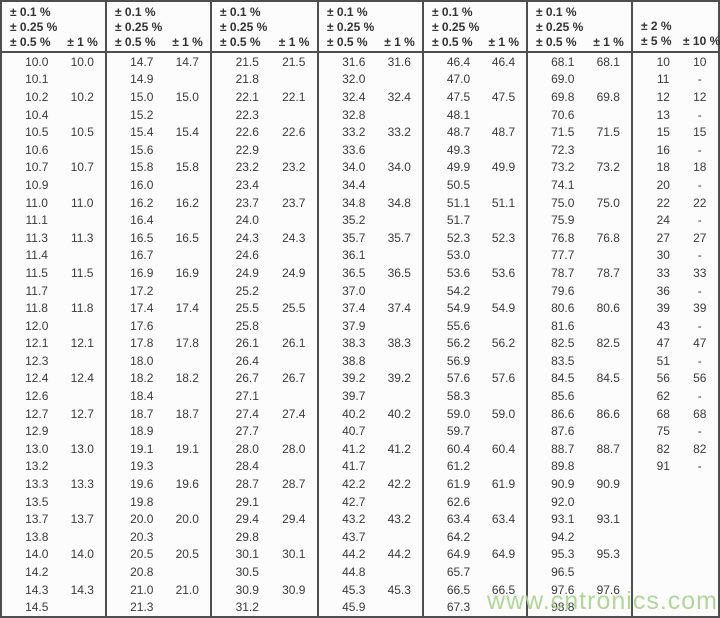 This screenshot has height=618, width=720. What do you see at coordinates (37, 325) in the screenshot?
I see `value-cell-fine: 12.0` at bounding box center [37, 325].